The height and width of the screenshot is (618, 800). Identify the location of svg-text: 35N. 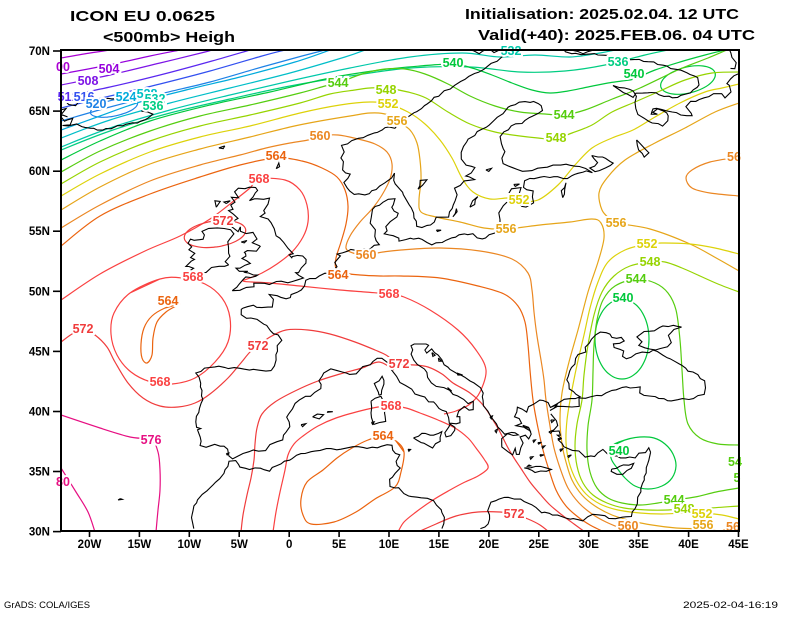
(39, 473).